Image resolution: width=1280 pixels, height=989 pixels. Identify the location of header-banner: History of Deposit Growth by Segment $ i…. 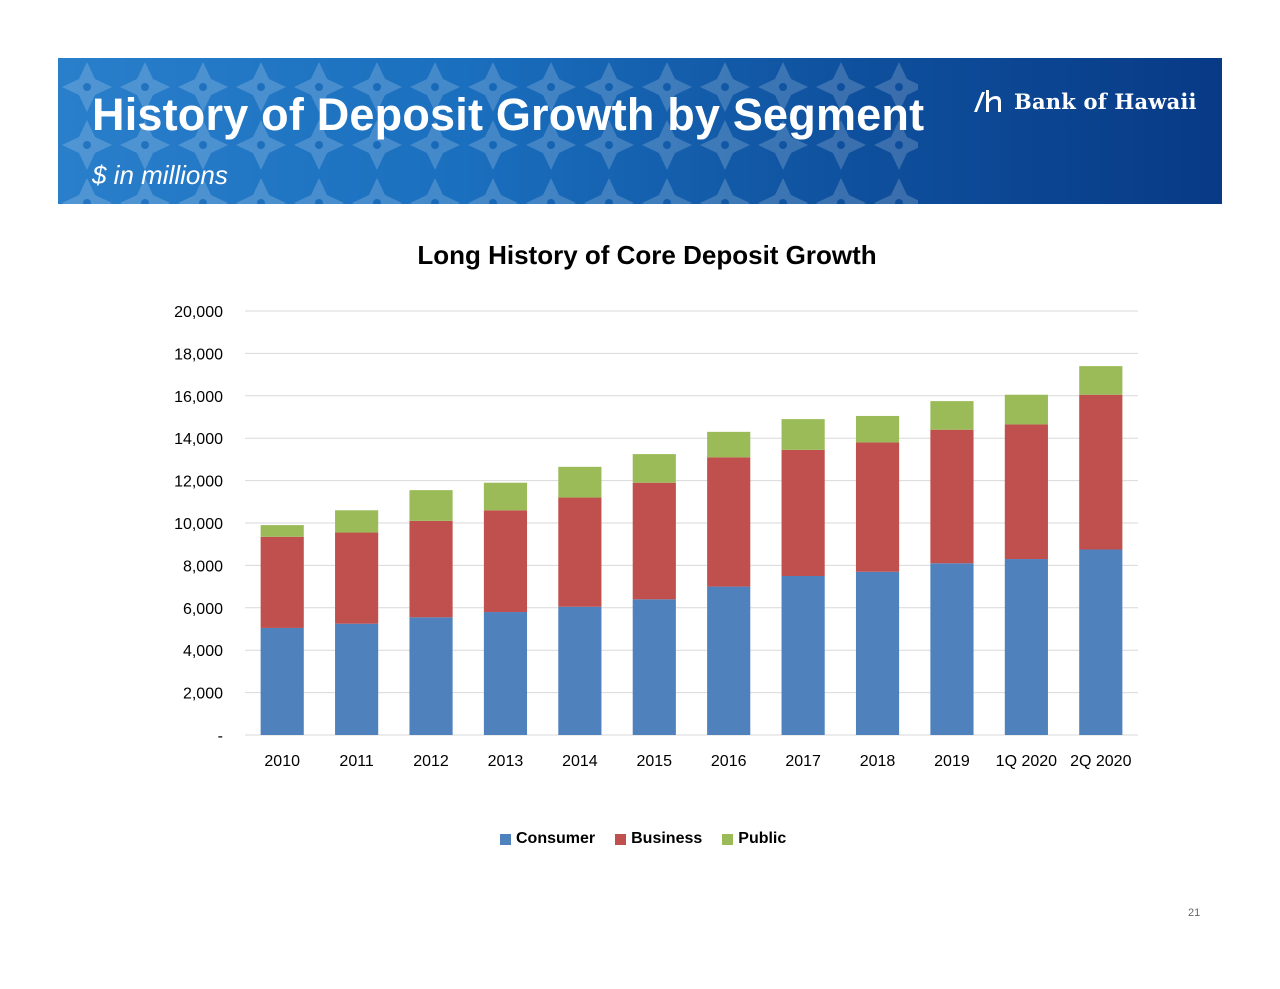
(640, 131).